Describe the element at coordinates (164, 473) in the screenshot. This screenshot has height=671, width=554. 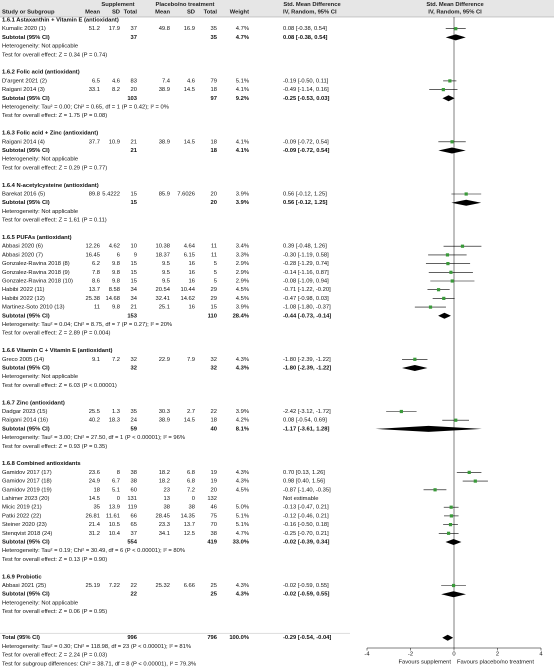
I see `cell-p-mean: 18.2` at that location.